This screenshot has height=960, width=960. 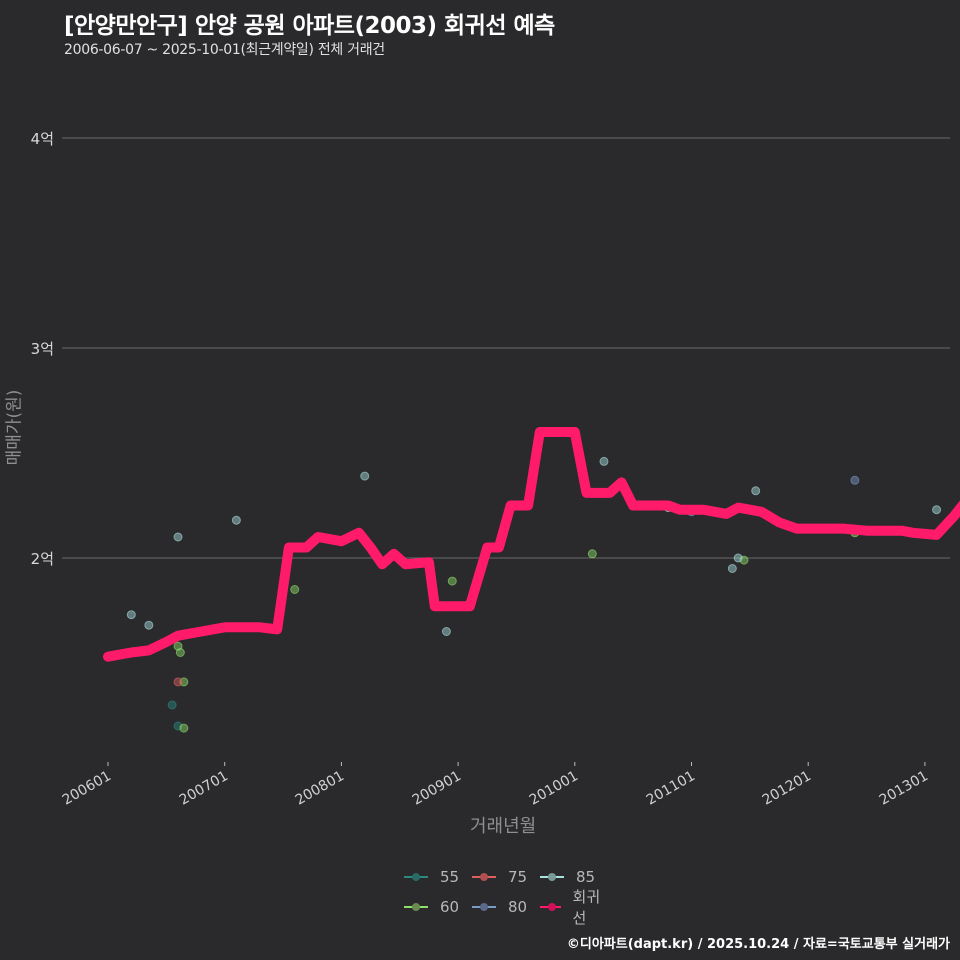 I want to click on legend-label: 60, so click(x=450, y=907).